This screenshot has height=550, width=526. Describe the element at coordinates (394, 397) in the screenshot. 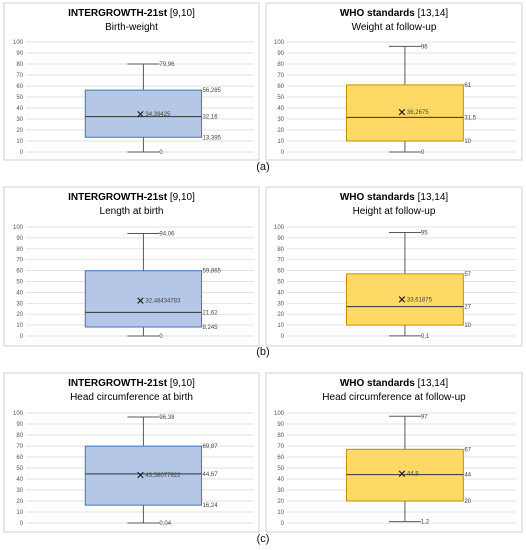

I see `chart-subtitle: Head circumference at follow-up` at that location.